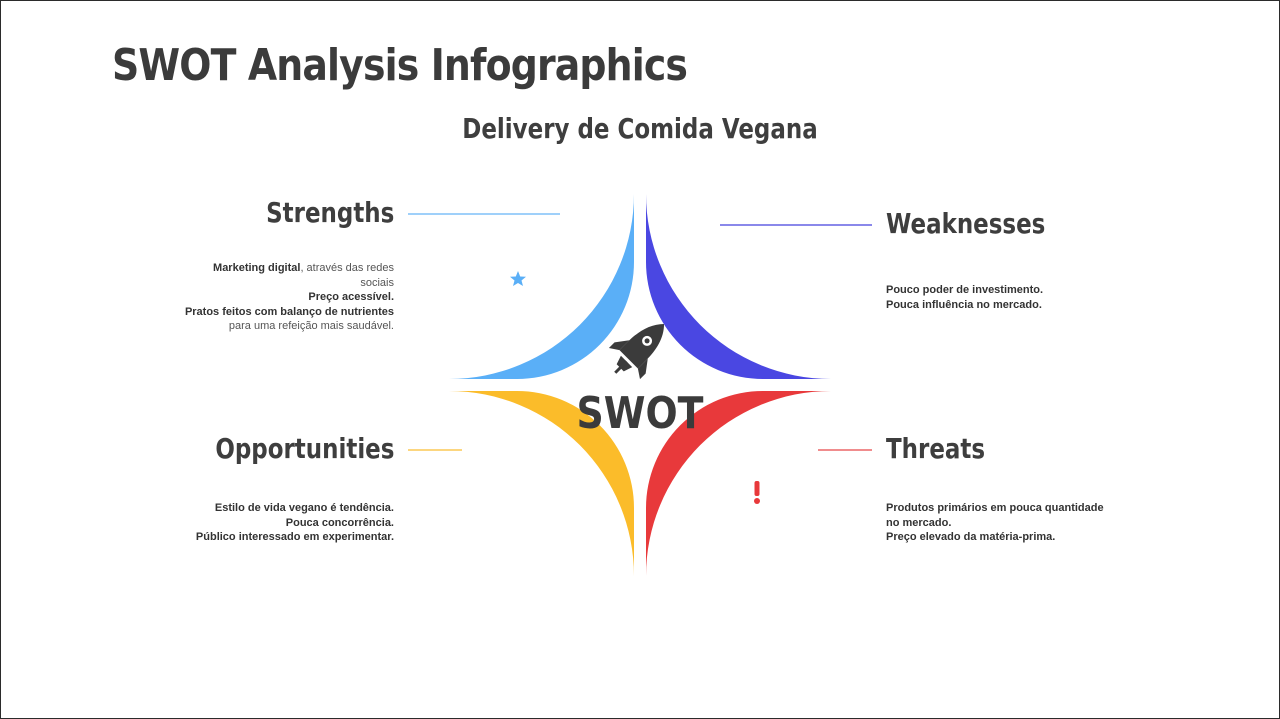  What do you see at coordinates (329, 212) in the screenshot?
I see `strengths-heading: Strengths` at bounding box center [329, 212].